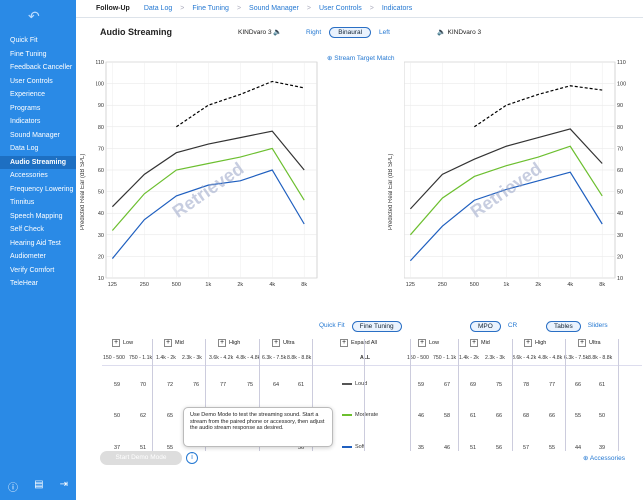  Describe the element at coordinates (42, 189) in the screenshot. I see `sidebar-item-frequency-lowering: Frequency Lowering` at that location.